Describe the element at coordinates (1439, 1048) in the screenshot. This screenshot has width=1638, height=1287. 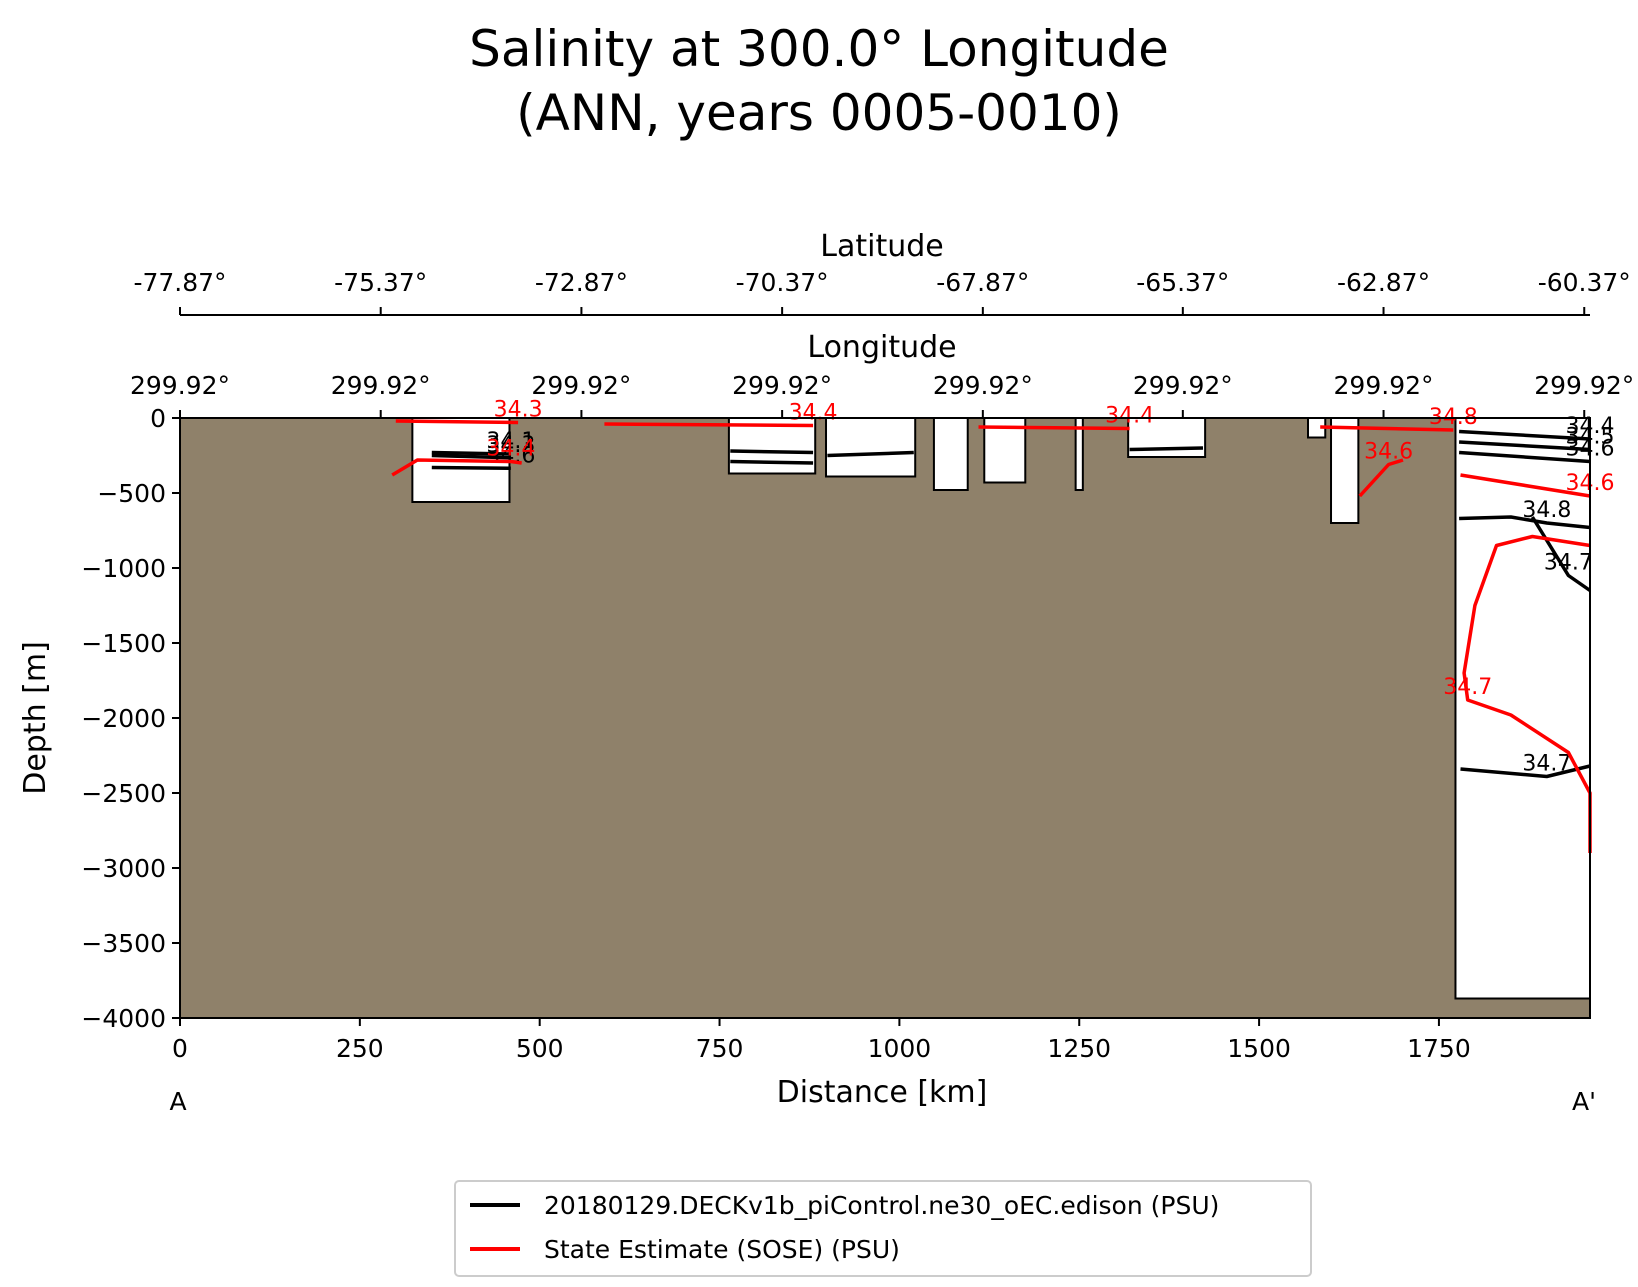
I see `x-tick-label: 1750` at that location.